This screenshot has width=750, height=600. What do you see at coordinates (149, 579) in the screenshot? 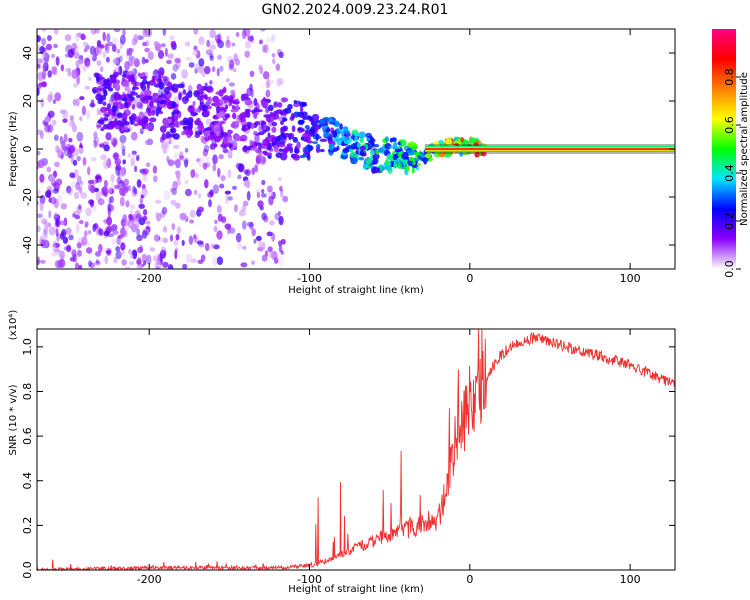
I see `x-tick-label: -200` at bounding box center [149, 579].